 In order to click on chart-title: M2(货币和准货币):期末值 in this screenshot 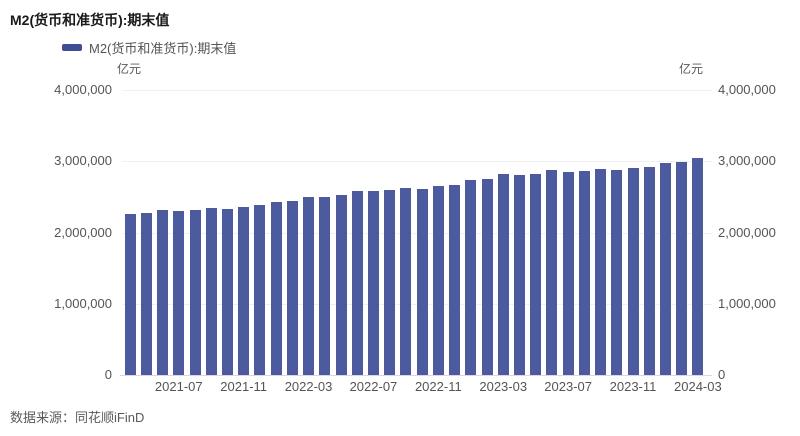, I will do `click(90, 20)`.